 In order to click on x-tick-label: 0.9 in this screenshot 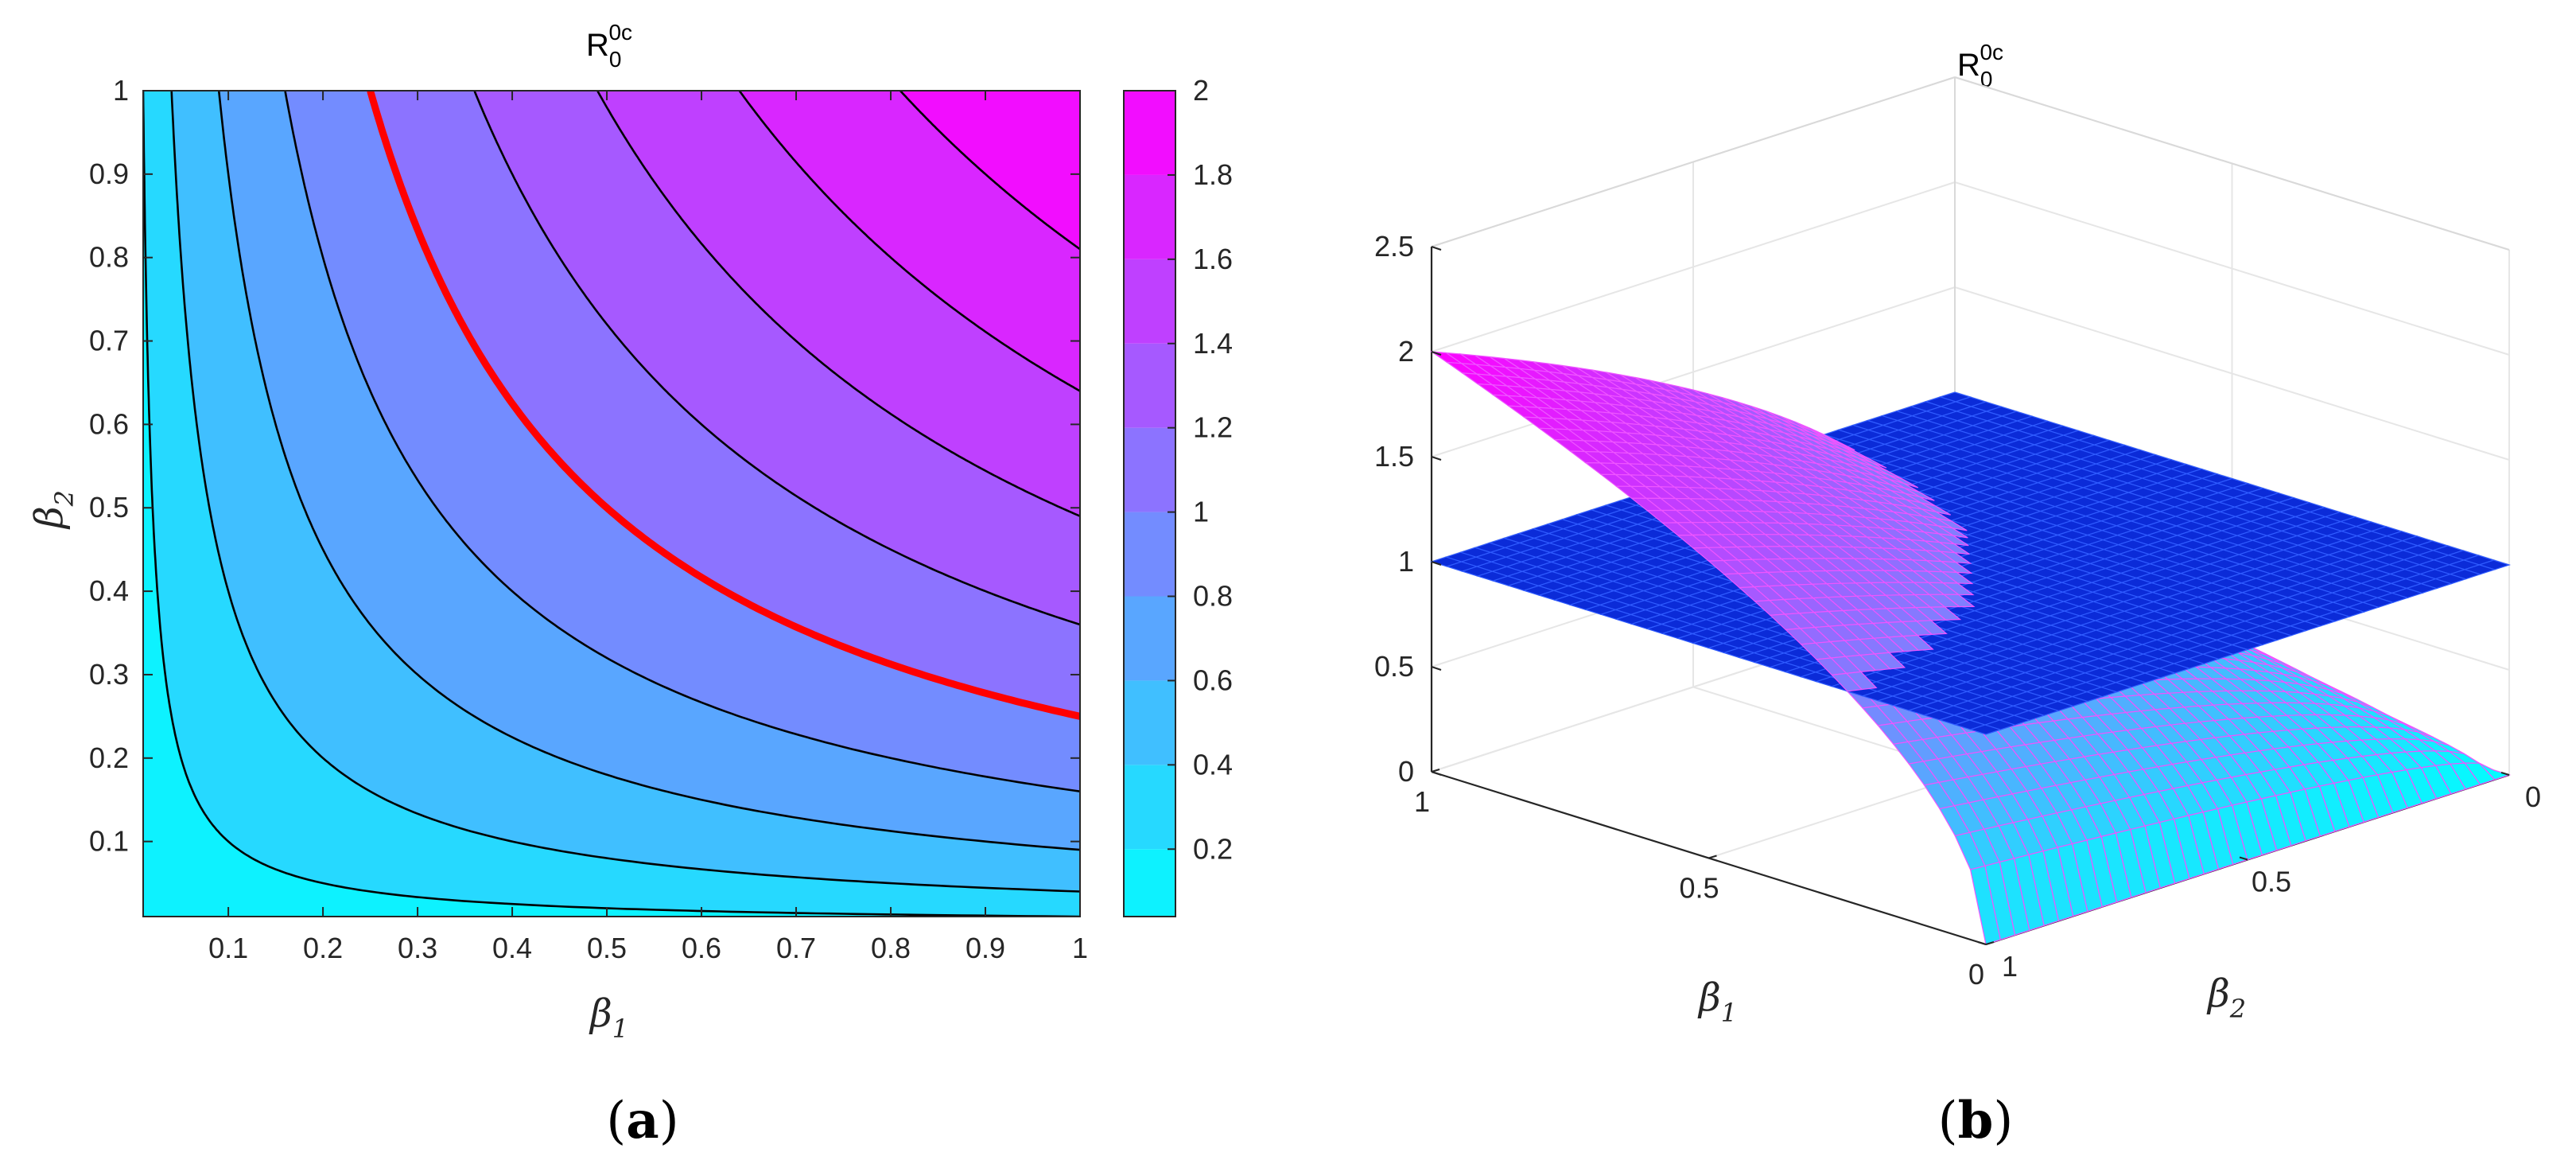, I will do `click(985, 948)`.